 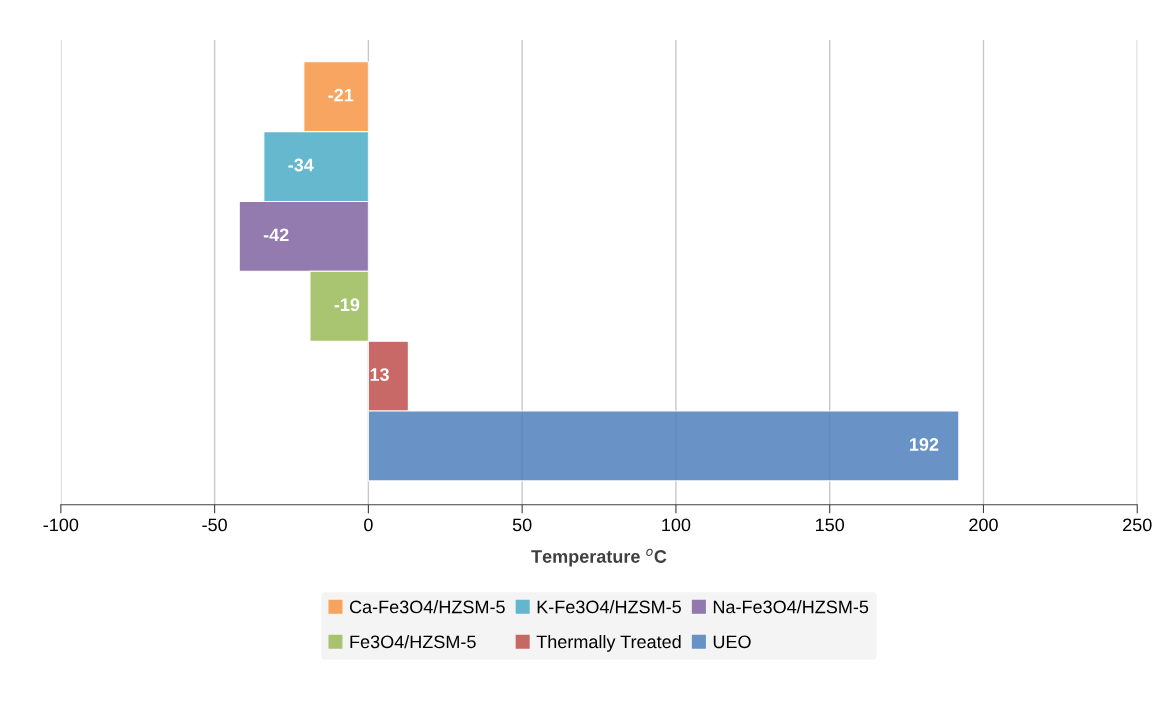 I want to click on x-axis-title: Temperature $^{o}$C, so click(x=599, y=557).